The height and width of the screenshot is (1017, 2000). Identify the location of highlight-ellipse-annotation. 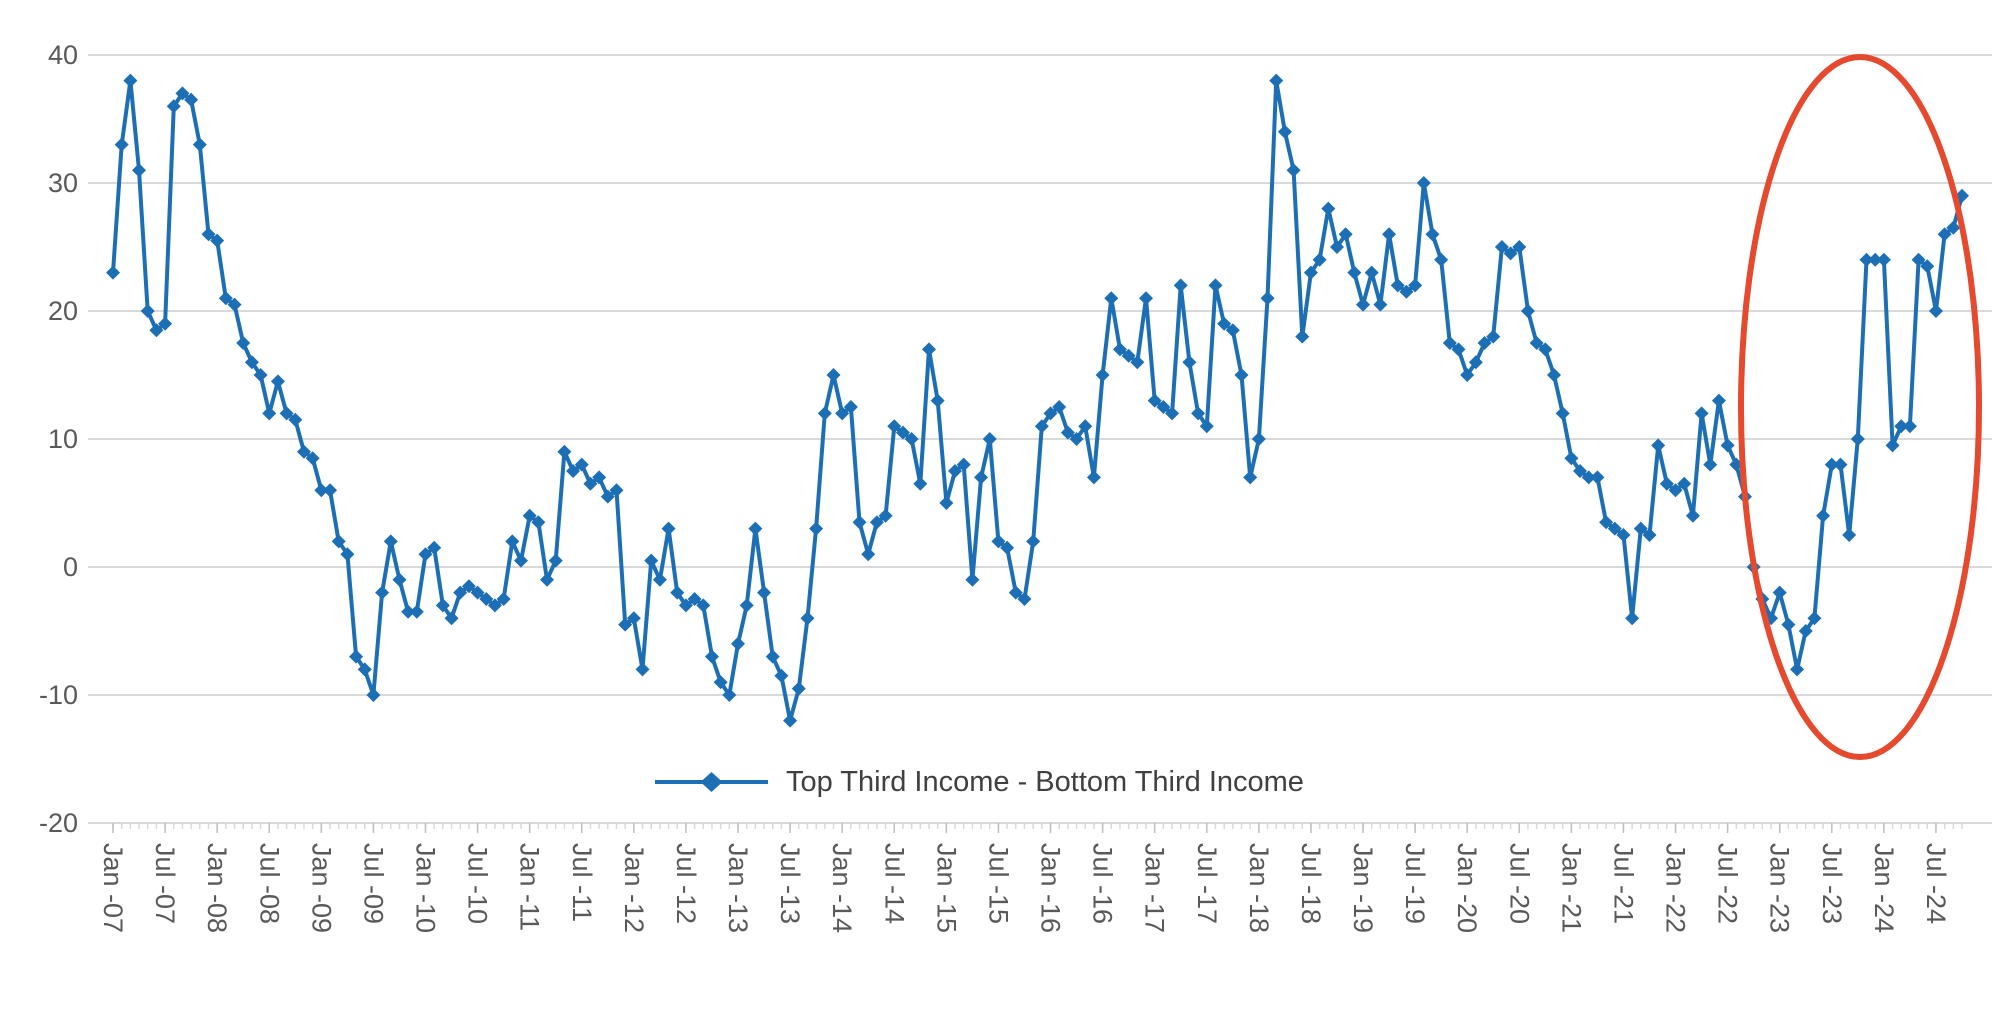
(1860, 407).